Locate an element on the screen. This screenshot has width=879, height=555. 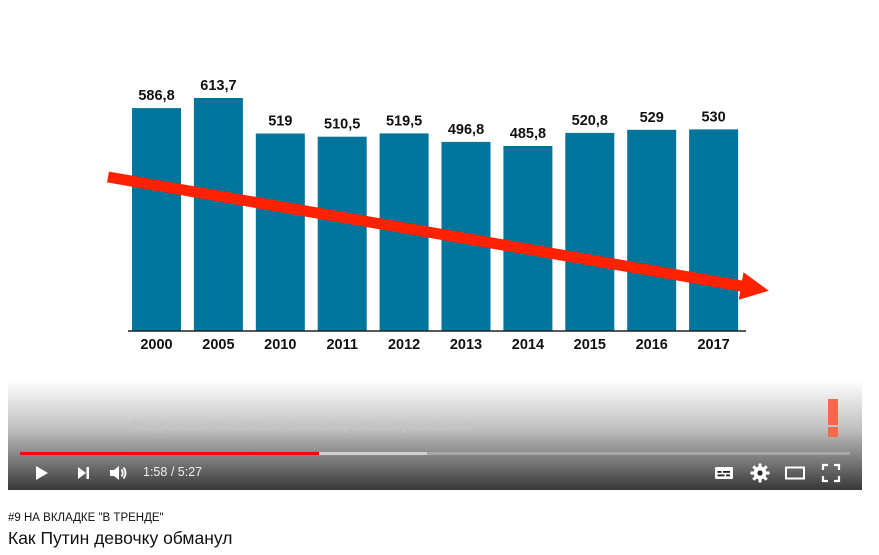
play-button is located at coordinates (41, 473).